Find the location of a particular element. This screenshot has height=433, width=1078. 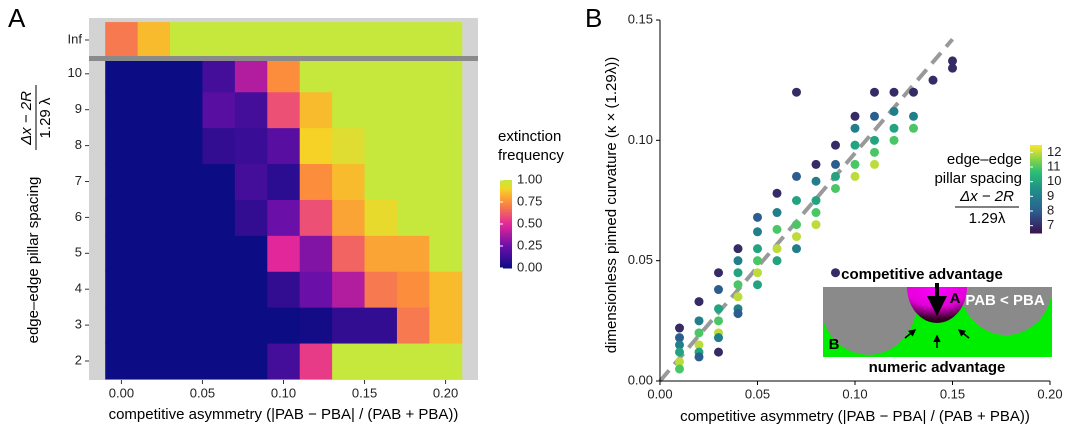

separator is located at coordinates (283, 58).